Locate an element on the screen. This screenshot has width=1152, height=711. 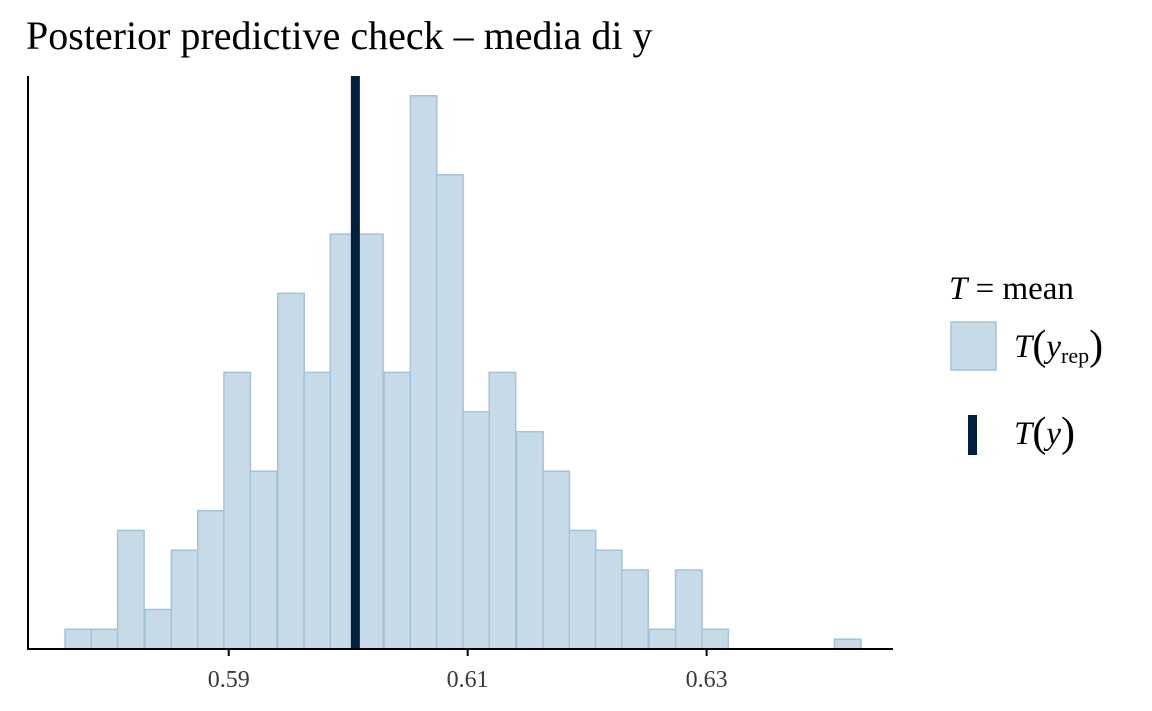
legend-title: T = mean is located at coordinates (1011, 289).